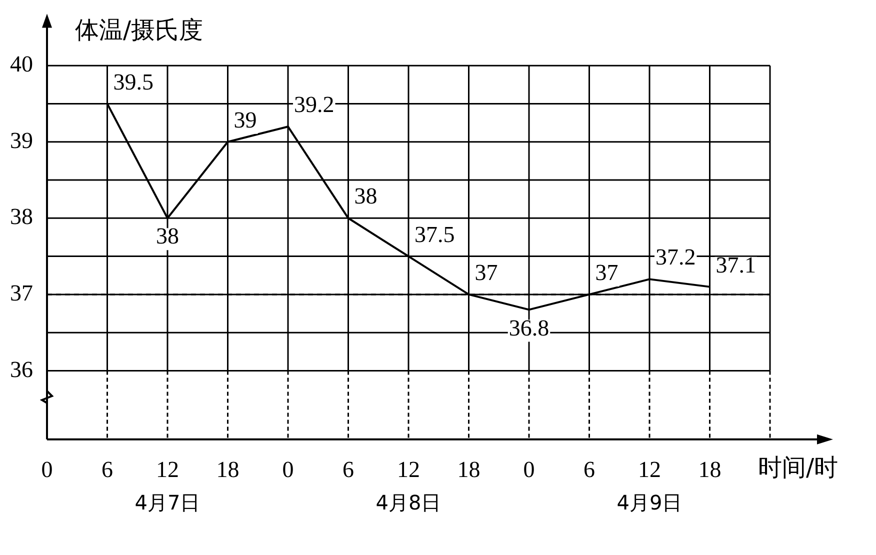  I want to click on y-axis-title: 体温/摄氏度, so click(139, 30).